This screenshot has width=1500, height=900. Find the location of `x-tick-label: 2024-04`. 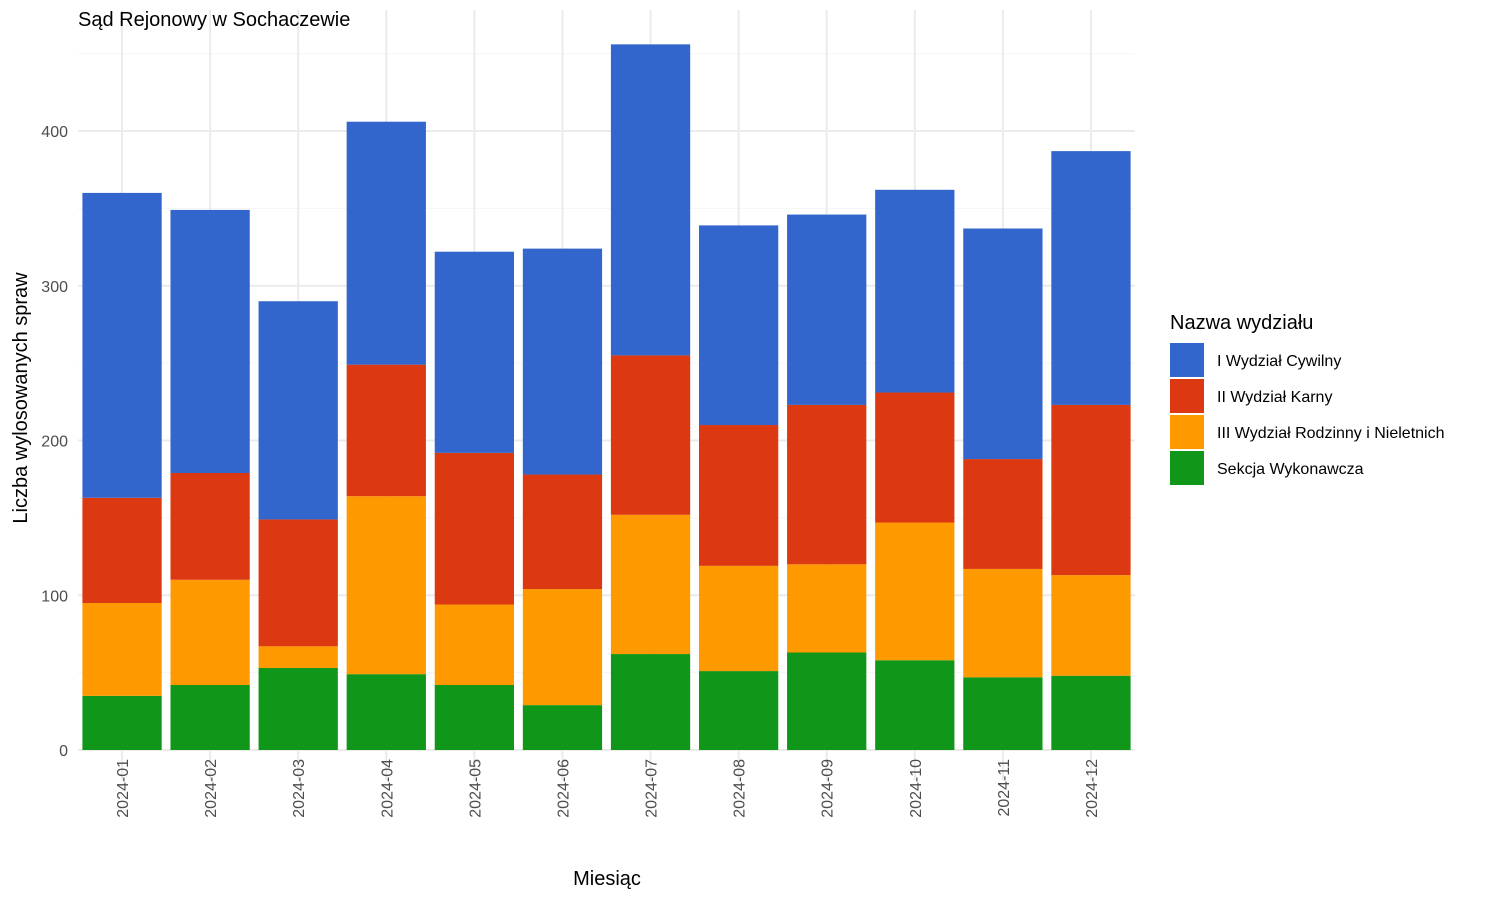

x-tick-label: 2024-04 is located at coordinates (387, 788).